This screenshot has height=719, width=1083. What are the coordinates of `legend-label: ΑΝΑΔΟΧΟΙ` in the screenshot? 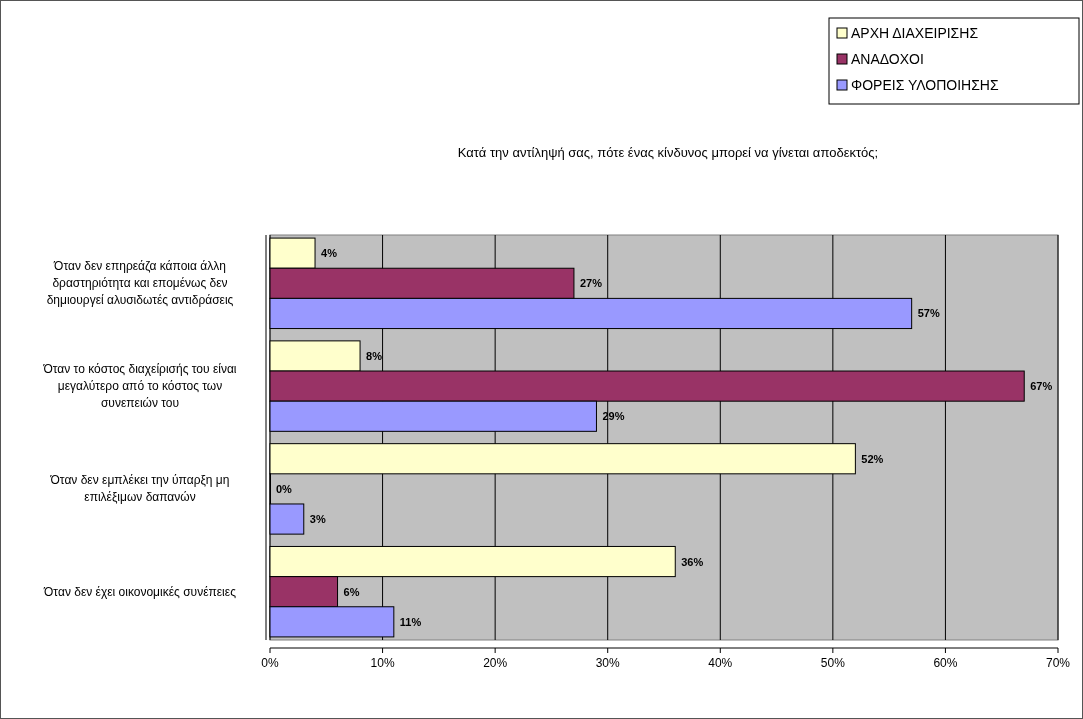 It's located at (887, 59).